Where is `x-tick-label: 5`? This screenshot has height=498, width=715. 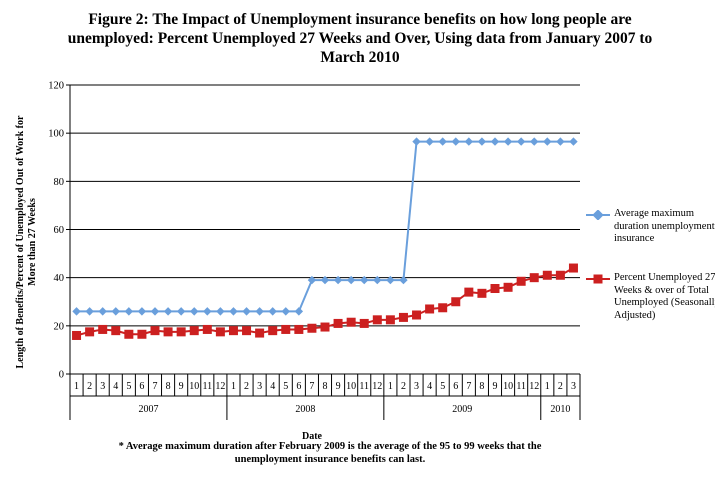
x-tick-label: 5 is located at coordinates (128, 386).